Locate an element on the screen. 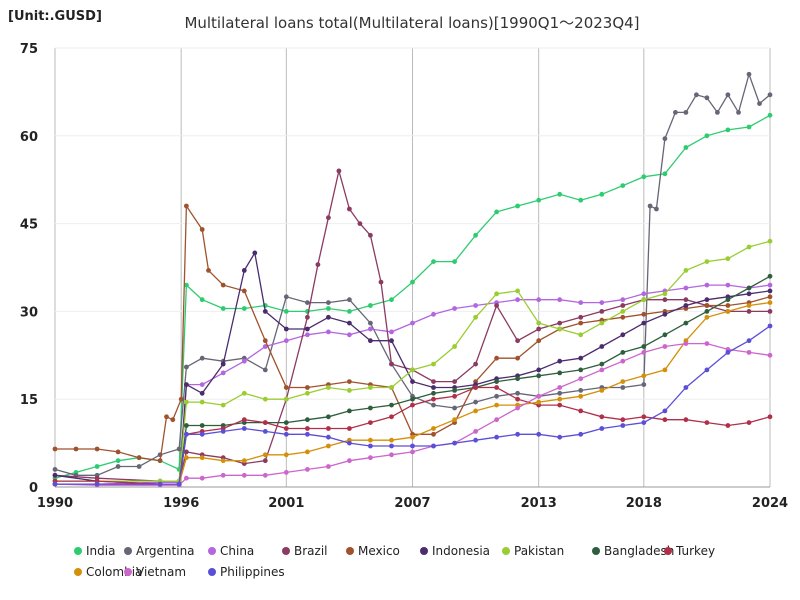 Image resolution: width=800 pixels, height=600 pixels. legend-label: China is located at coordinates (237, 551).